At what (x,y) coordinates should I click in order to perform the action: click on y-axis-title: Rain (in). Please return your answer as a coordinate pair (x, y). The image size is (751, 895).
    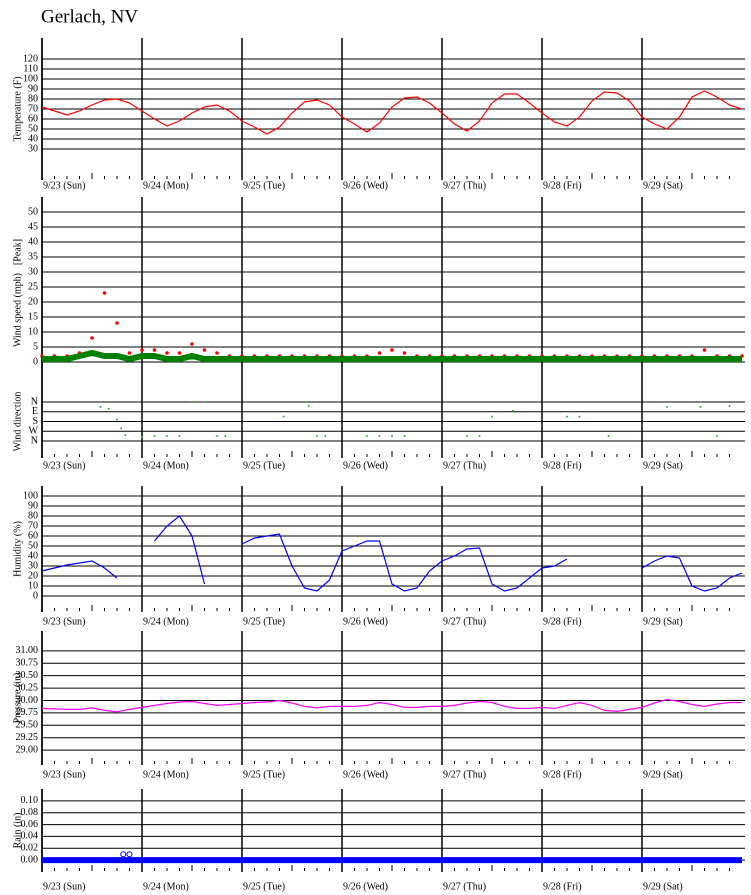
    Looking at the image, I should click on (17, 831).